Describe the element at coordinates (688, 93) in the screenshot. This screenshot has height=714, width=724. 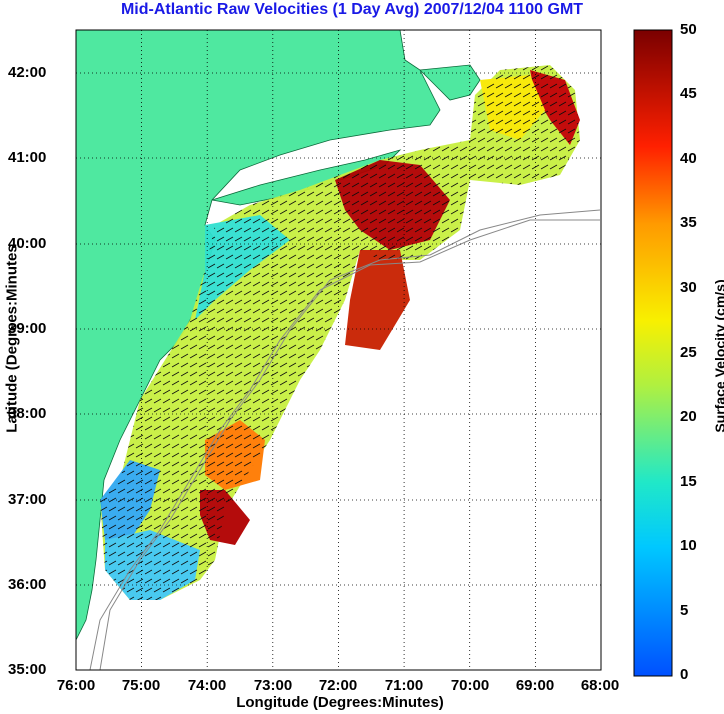
I see `colorbar-tick: 45` at that location.